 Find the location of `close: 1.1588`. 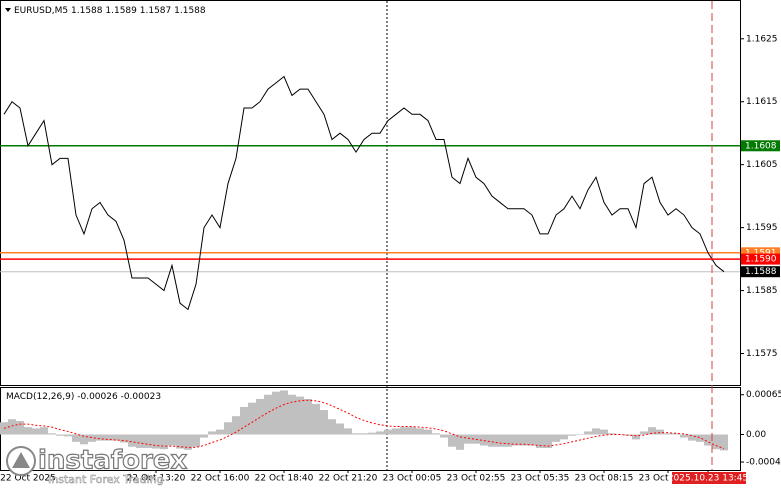

close: 1.1588 is located at coordinates (190, 11).